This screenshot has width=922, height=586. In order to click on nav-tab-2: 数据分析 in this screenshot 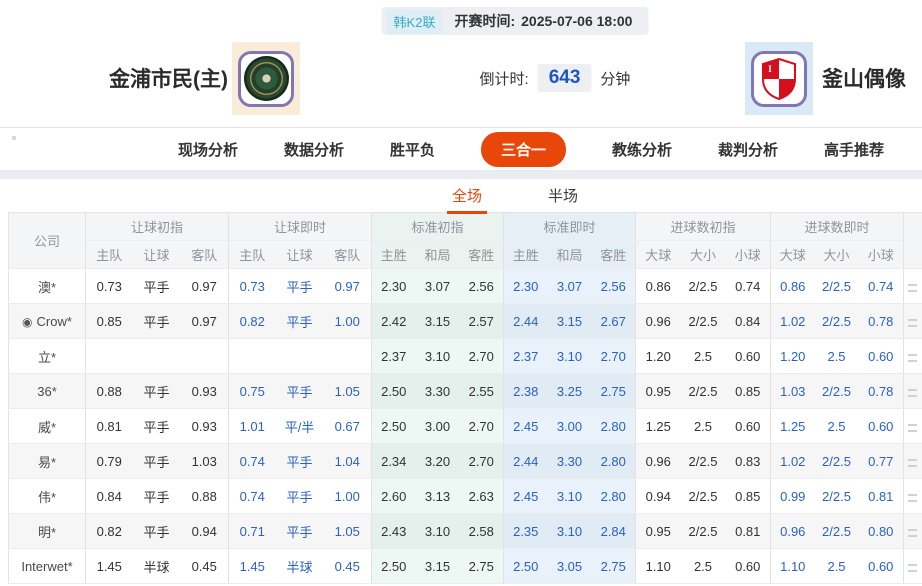, I will do `click(313, 150)`.